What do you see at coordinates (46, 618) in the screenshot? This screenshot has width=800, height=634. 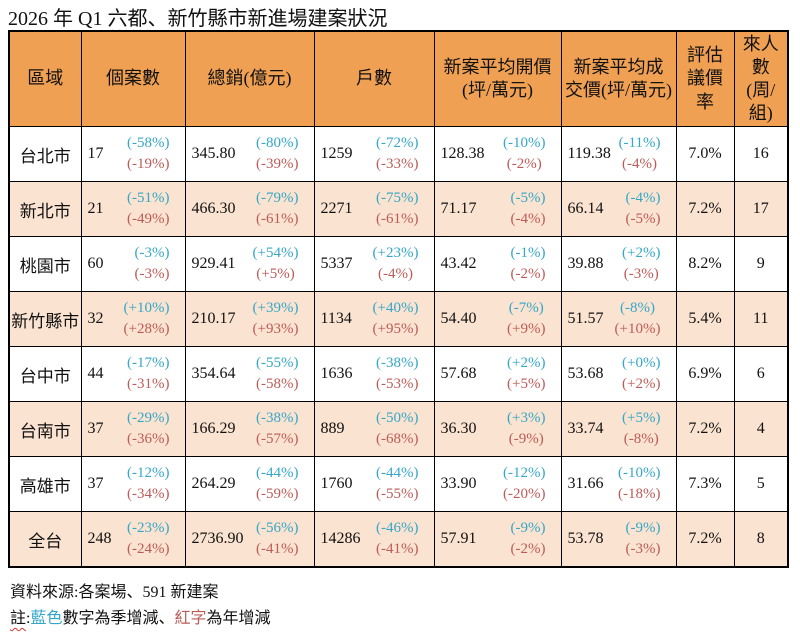 I see `note-blue-word: 藍色` at bounding box center [46, 618].